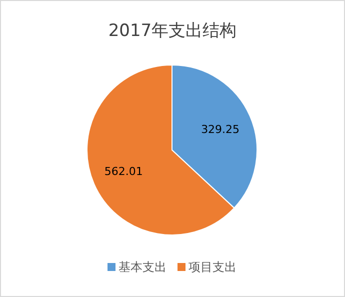 This screenshot has height=297, width=345. Describe the element at coordinates (220, 129) in the screenshot. I see `data-label: 329.25` at that location.